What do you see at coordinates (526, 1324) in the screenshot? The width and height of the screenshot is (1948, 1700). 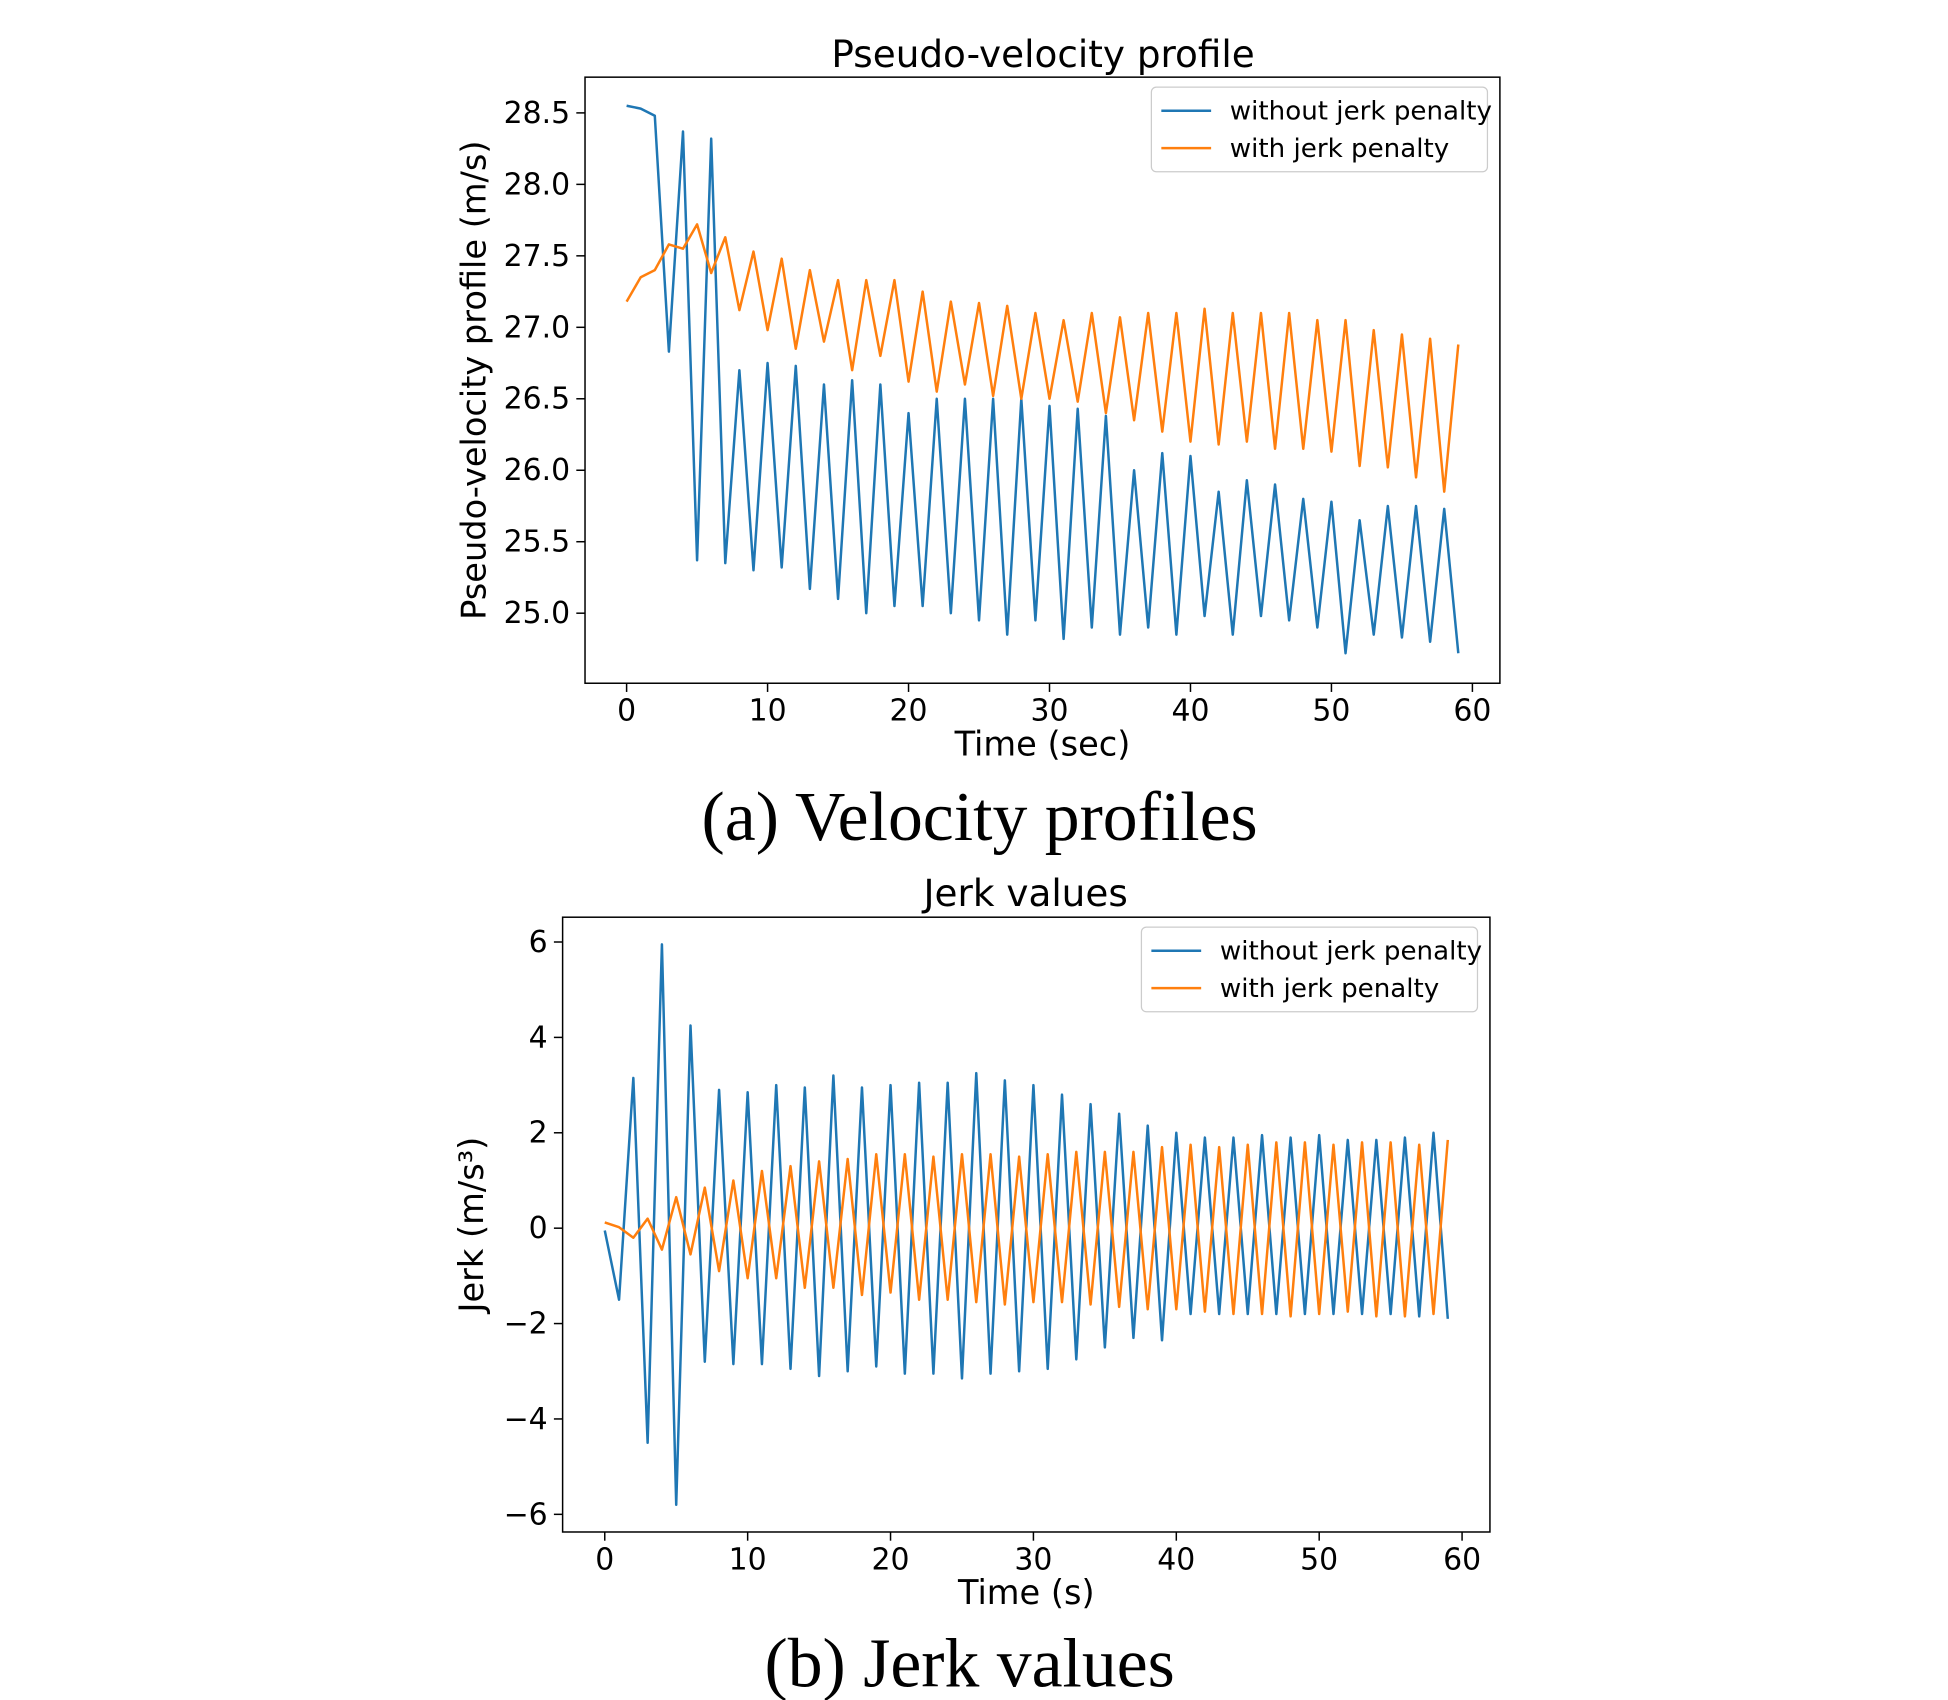 I see `y-tick-label: −2` at bounding box center [526, 1324].